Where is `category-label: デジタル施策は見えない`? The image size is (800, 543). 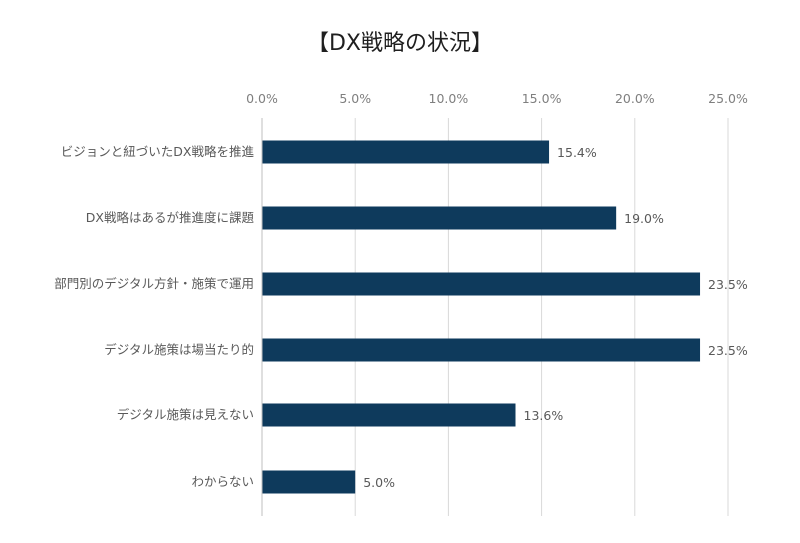 category-label: デジタル施策は見えない is located at coordinates (185, 414).